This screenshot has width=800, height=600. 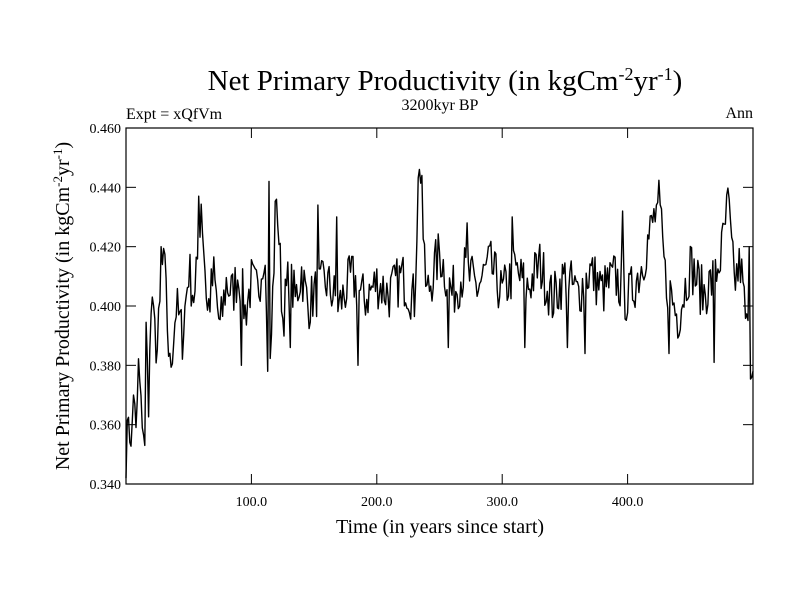 What do you see at coordinates (62, 306) in the screenshot?
I see `y-axis-label: Net Primary Productivity (in kgCm-2yr-1)` at bounding box center [62, 306].